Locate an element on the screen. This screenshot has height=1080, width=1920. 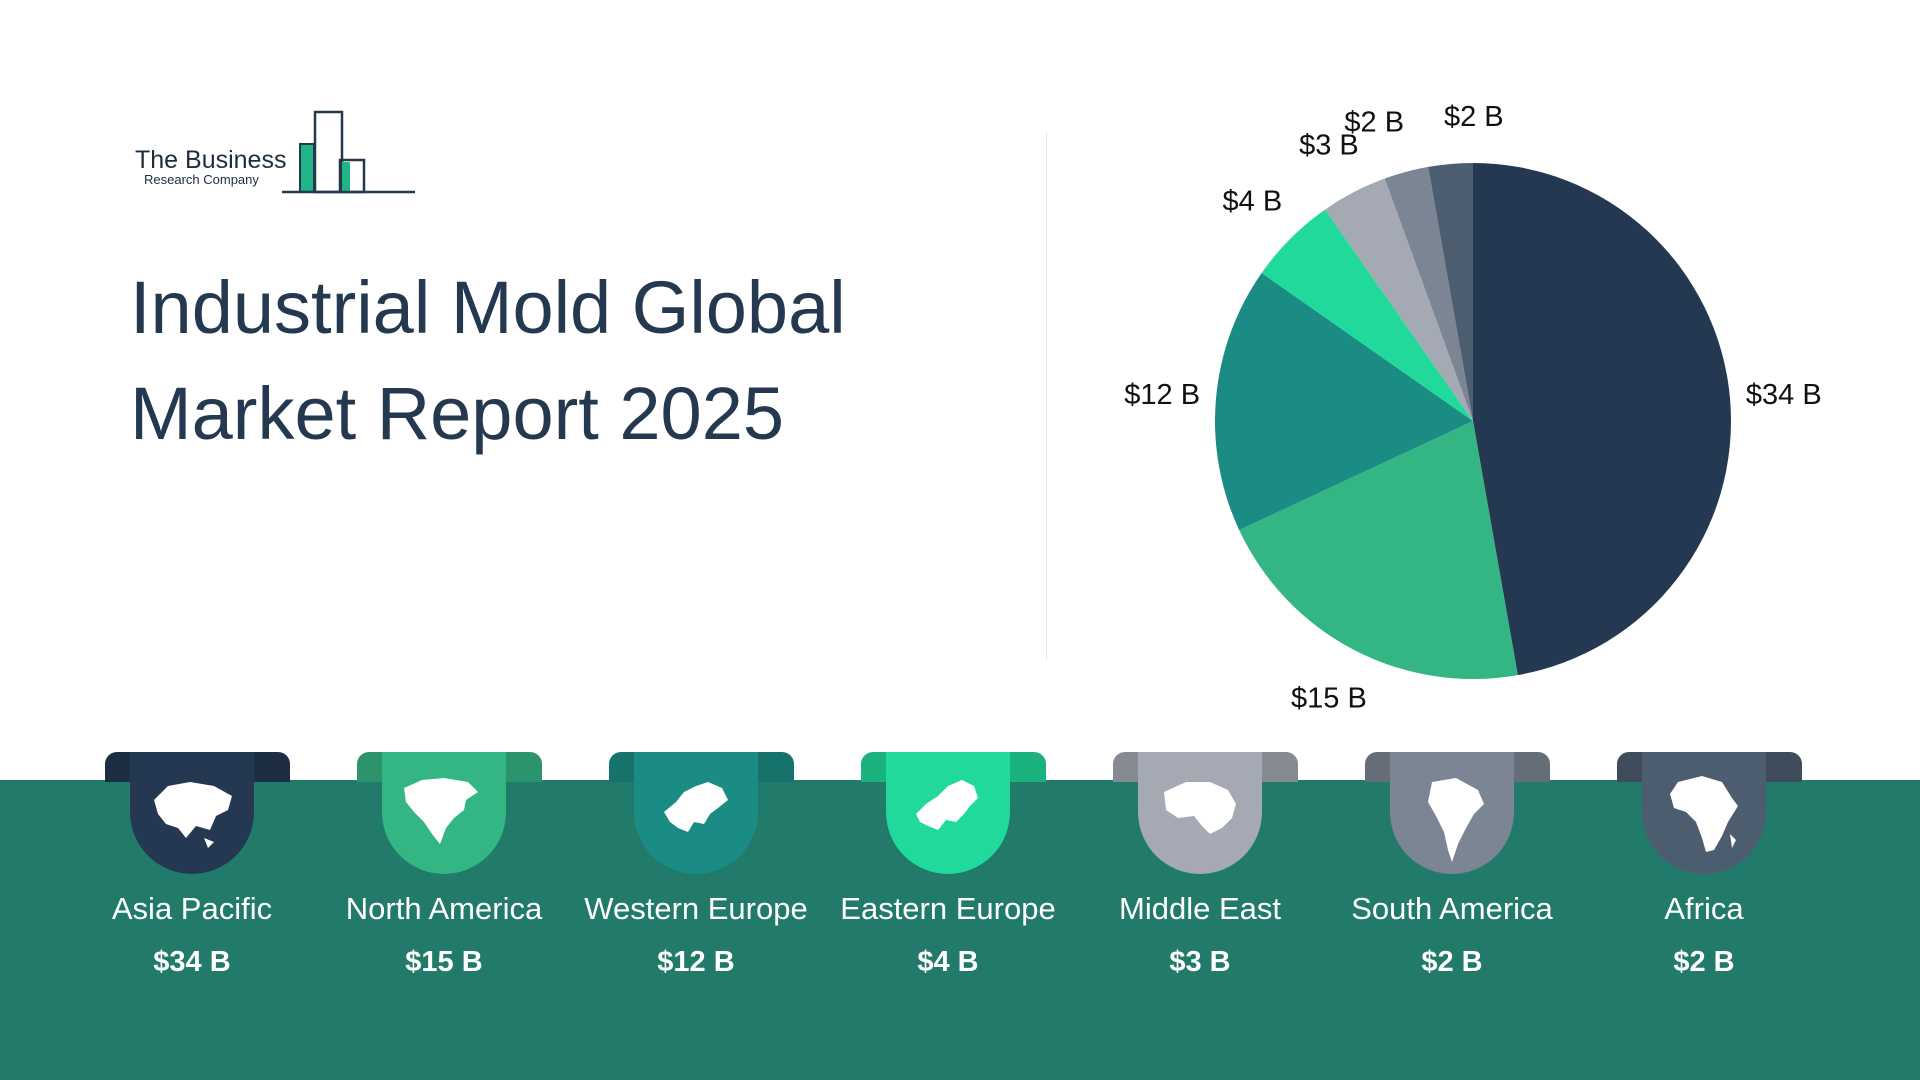
region-card-north-america: North America $15 B is located at coordinates (437, 872).